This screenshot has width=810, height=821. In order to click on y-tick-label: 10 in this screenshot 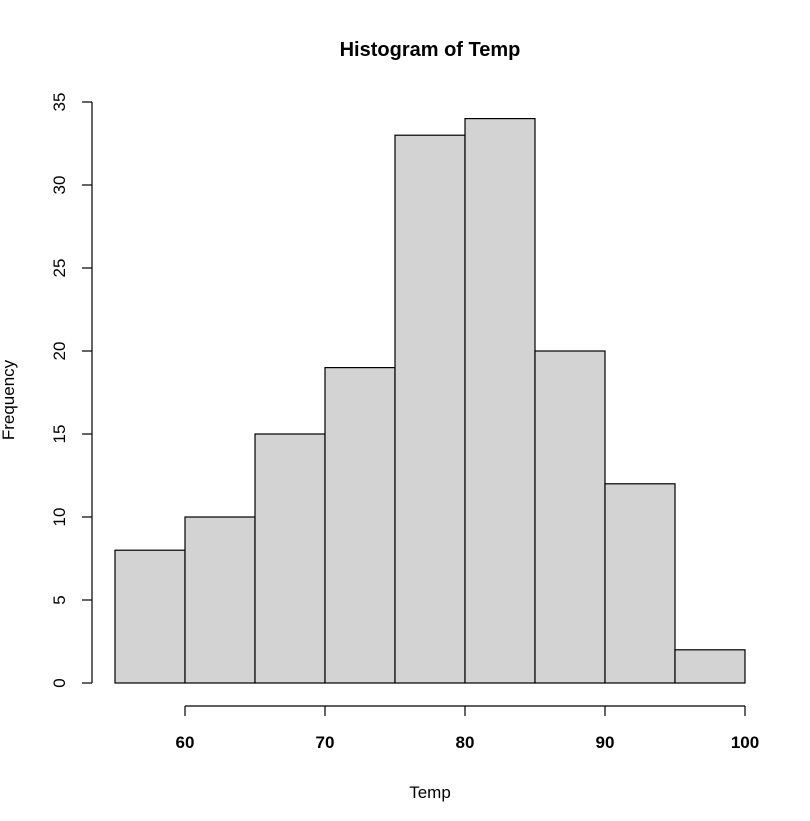, I will do `click(59, 517)`.